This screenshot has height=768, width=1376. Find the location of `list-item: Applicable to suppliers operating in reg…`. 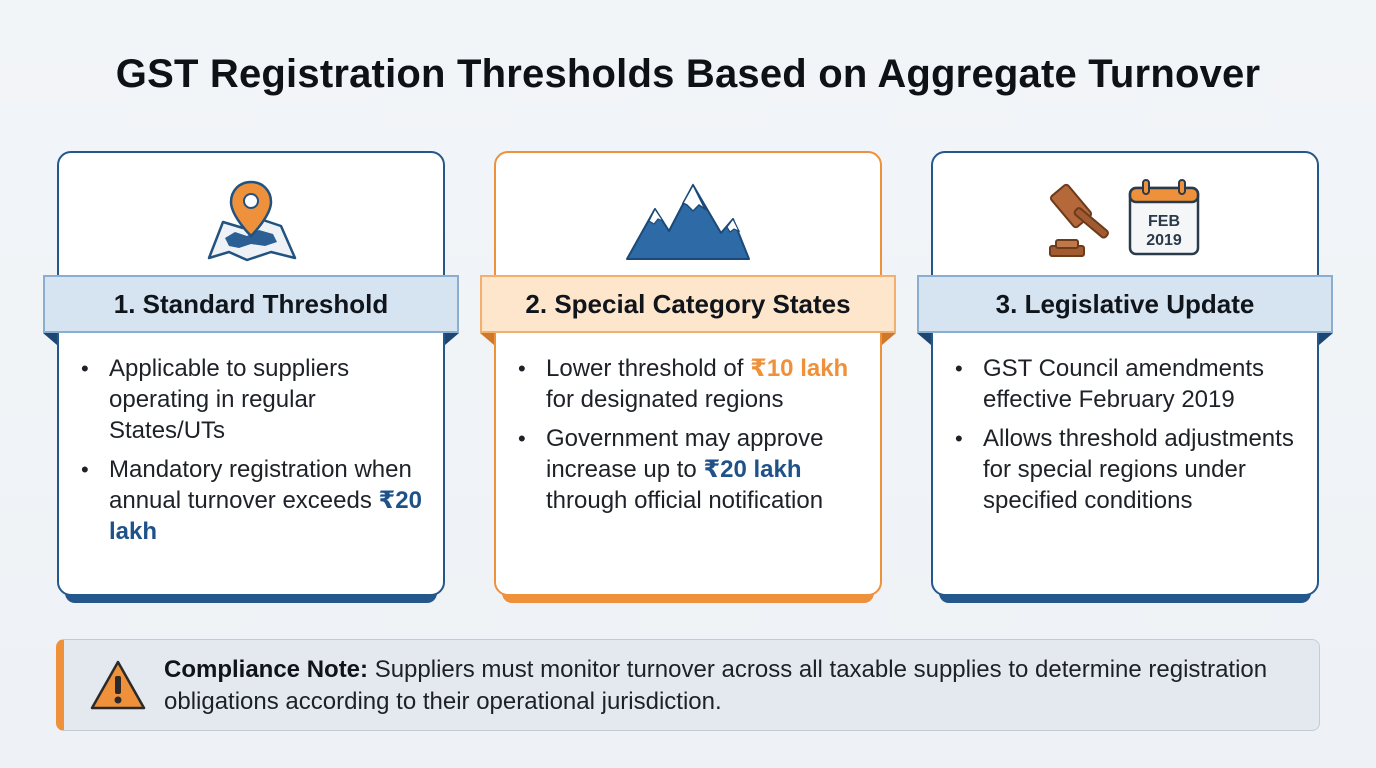

list-item: Applicable to suppliers operating in reg… is located at coordinates (253, 399).